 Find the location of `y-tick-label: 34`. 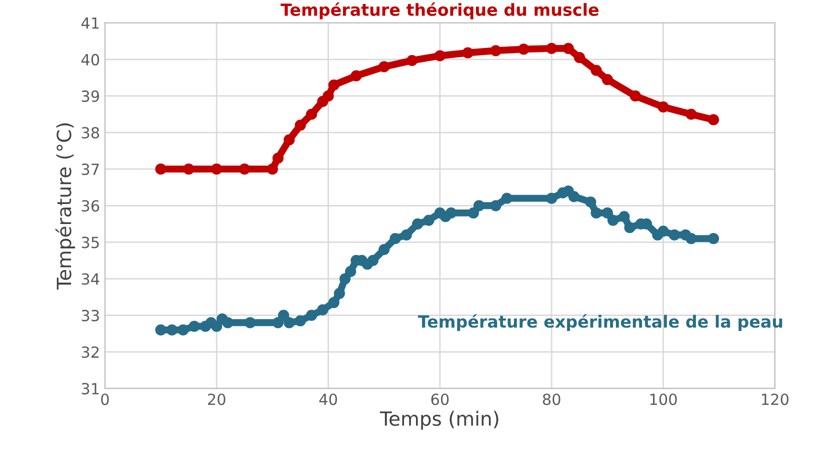

y-tick-label: 34 is located at coordinates (91, 279).